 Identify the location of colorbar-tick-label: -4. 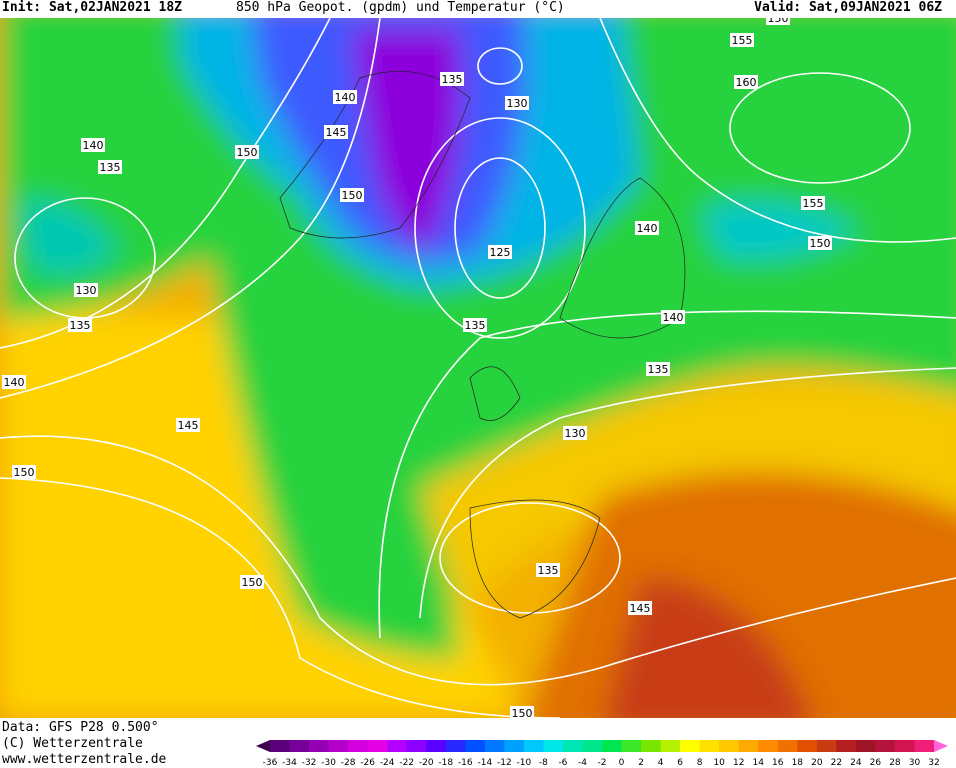
(582, 763).